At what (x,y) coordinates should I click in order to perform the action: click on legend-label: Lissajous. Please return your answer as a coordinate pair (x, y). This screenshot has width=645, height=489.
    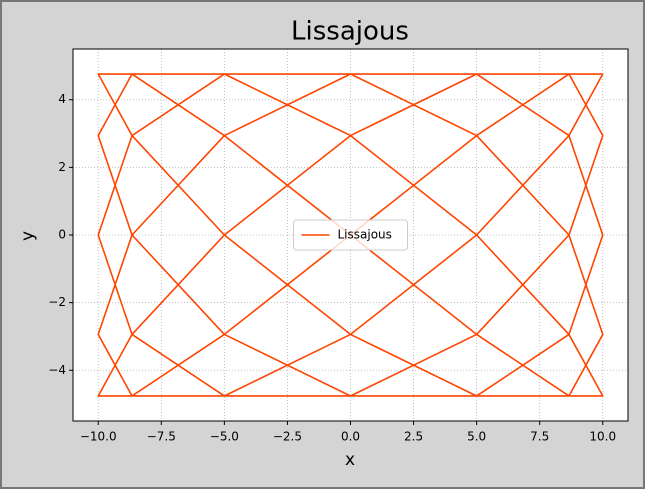
    Looking at the image, I should click on (365, 235).